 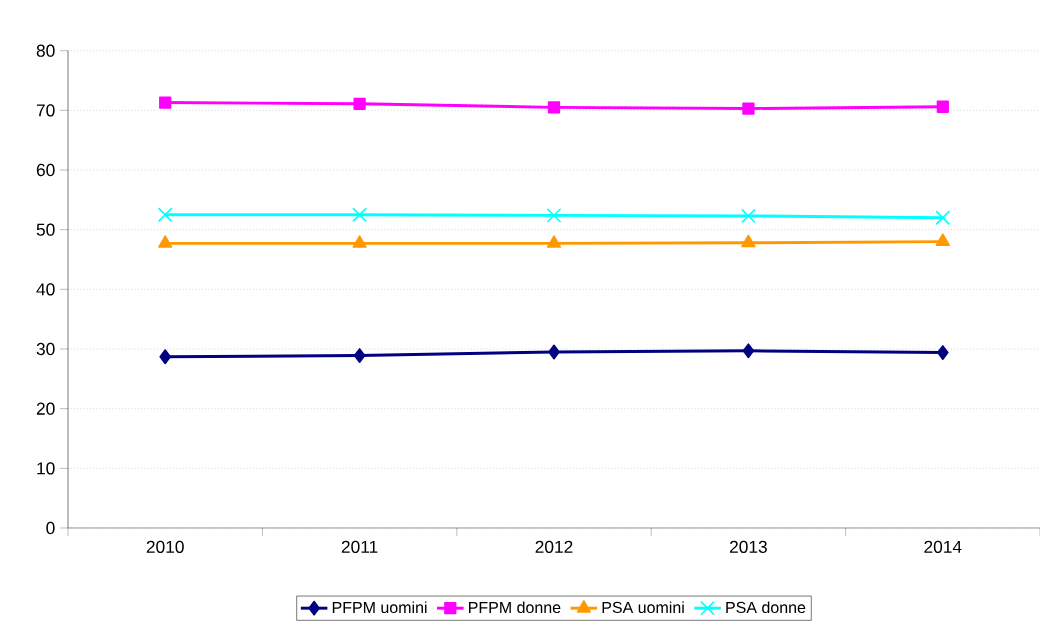 I want to click on legend-label: PFPM uomini, so click(x=379, y=607).